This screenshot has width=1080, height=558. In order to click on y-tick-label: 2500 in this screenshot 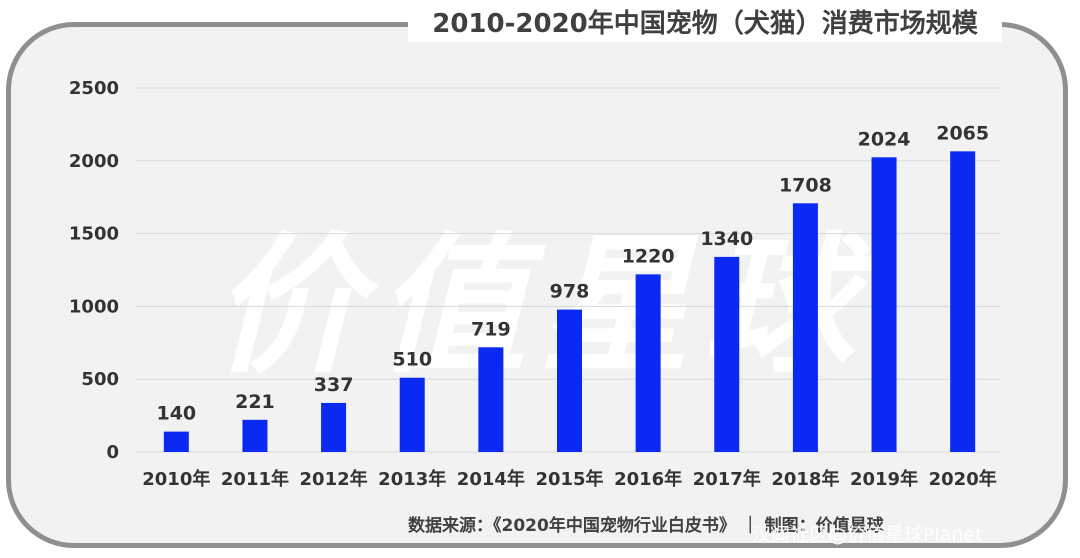, I will do `click(94, 88)`.